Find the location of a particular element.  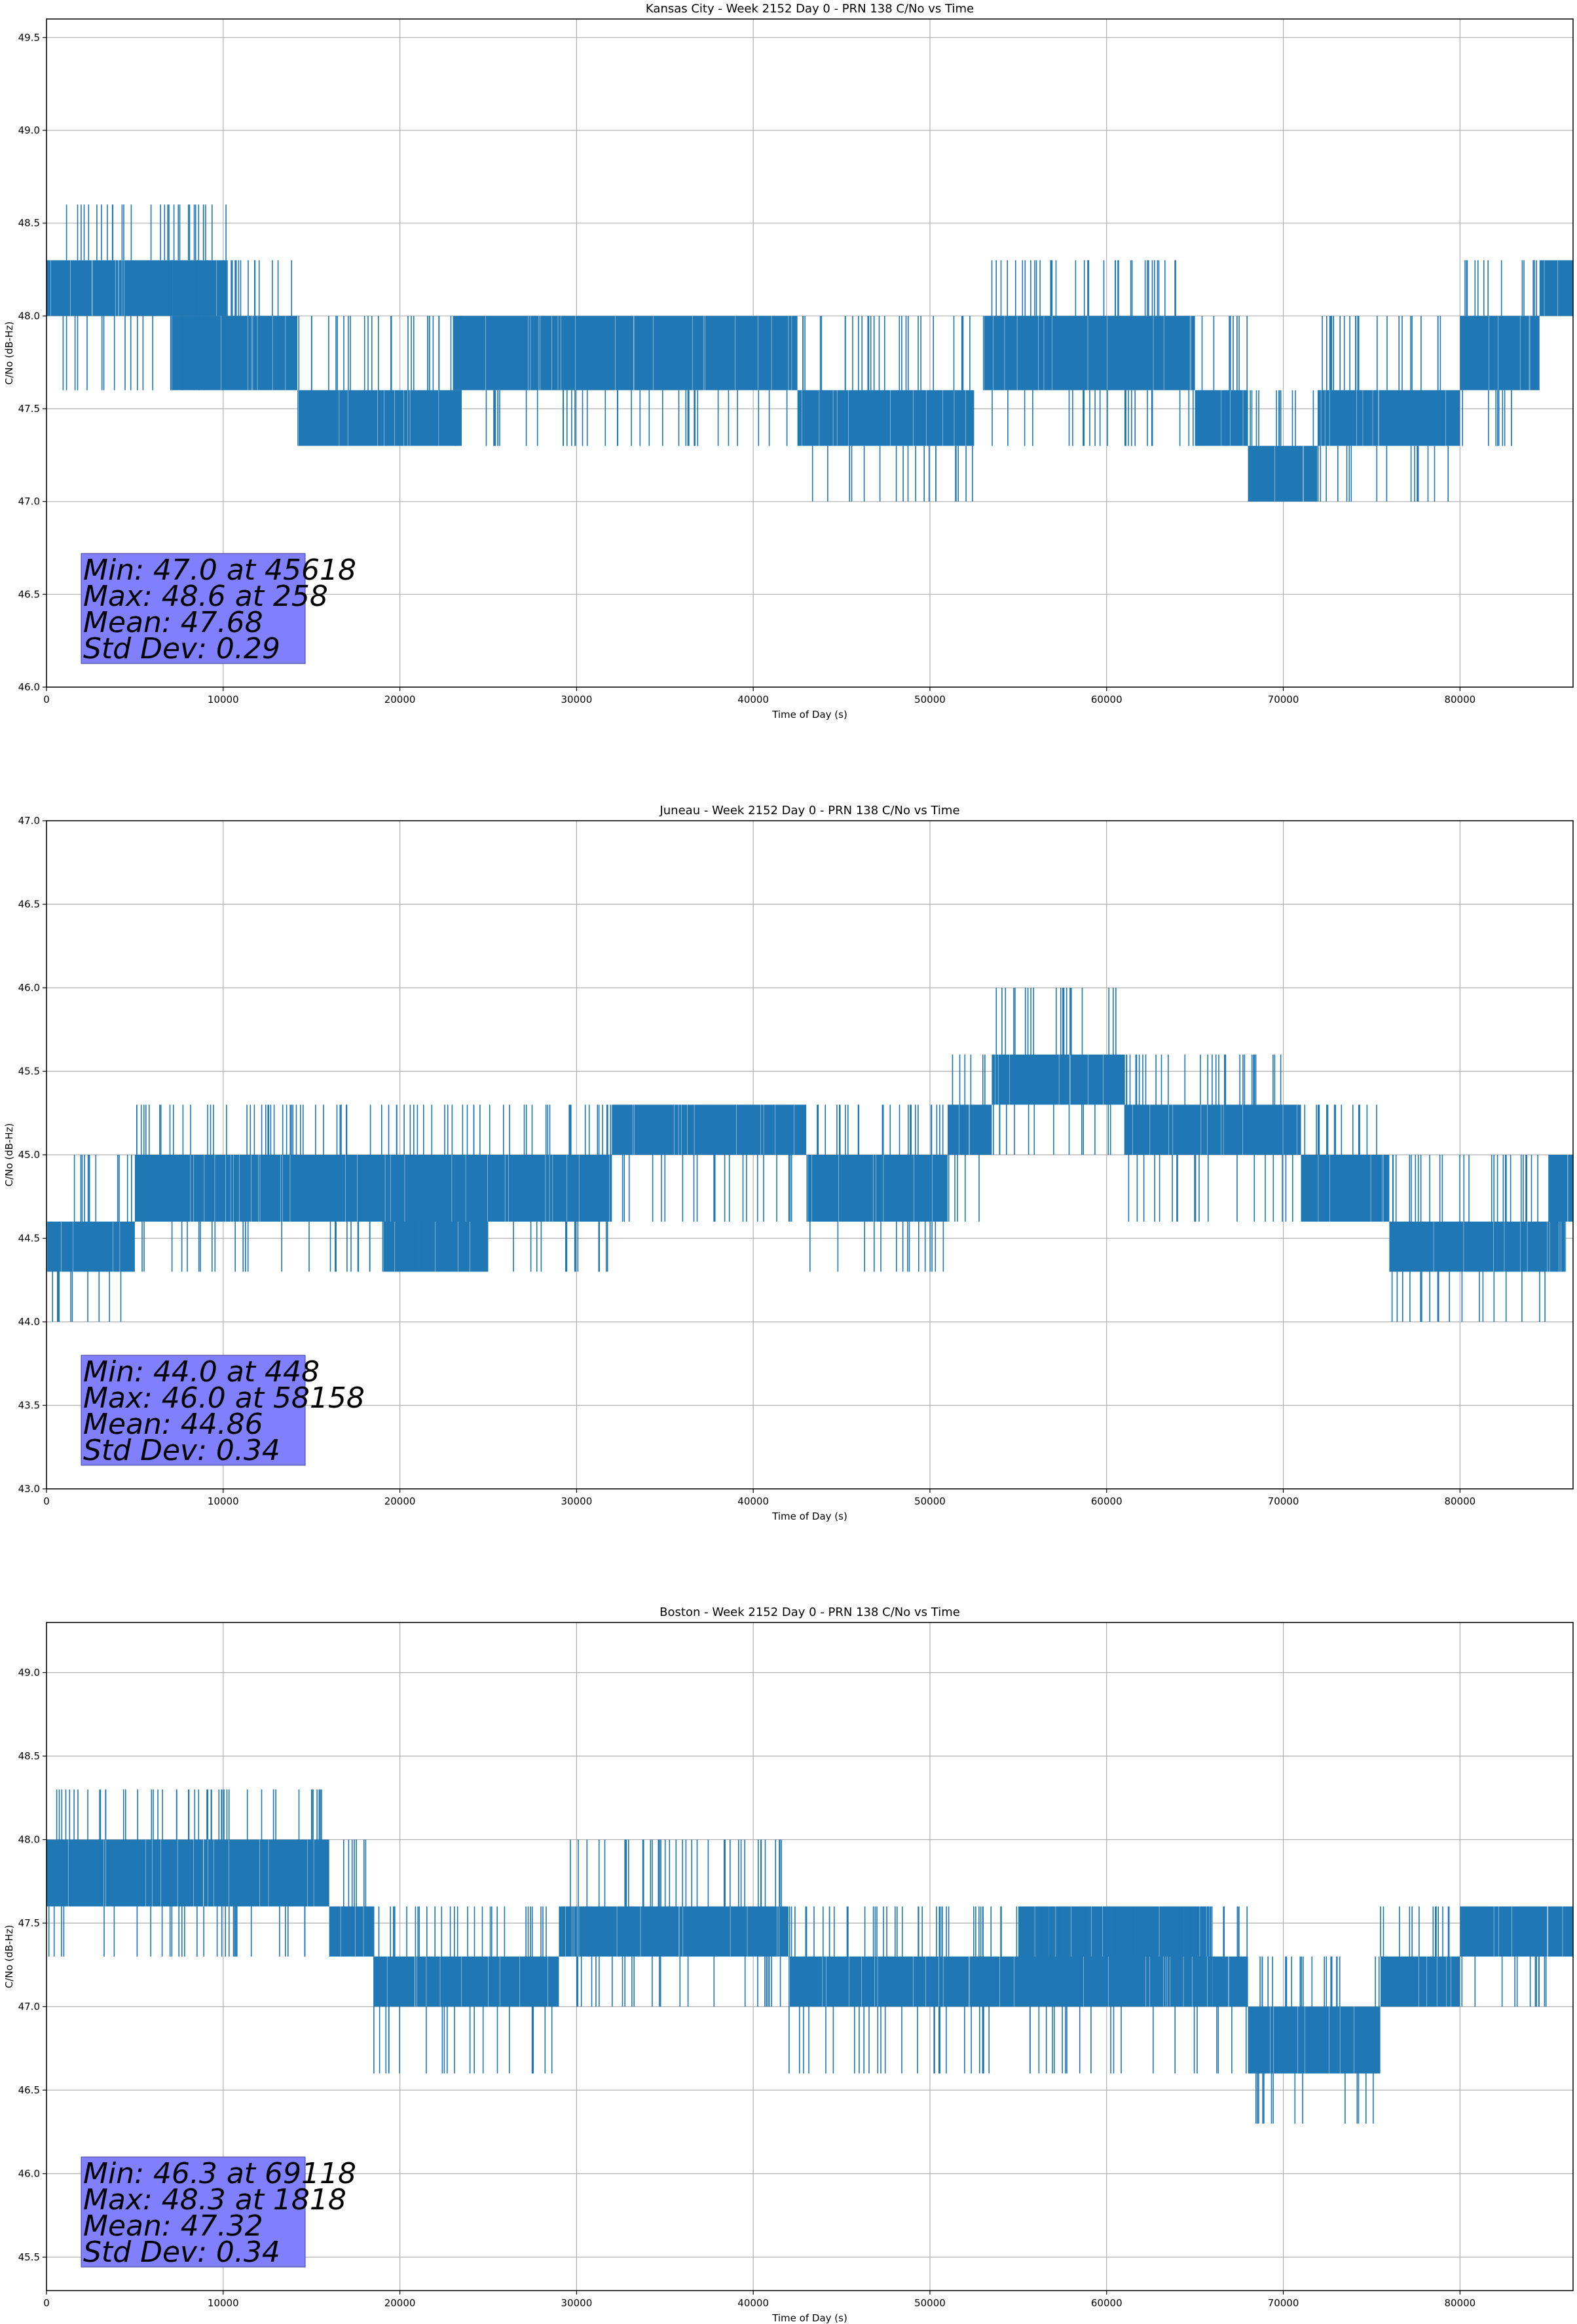

x-axis-label: Time of Day (s) is located at coordinates (809, 1516).